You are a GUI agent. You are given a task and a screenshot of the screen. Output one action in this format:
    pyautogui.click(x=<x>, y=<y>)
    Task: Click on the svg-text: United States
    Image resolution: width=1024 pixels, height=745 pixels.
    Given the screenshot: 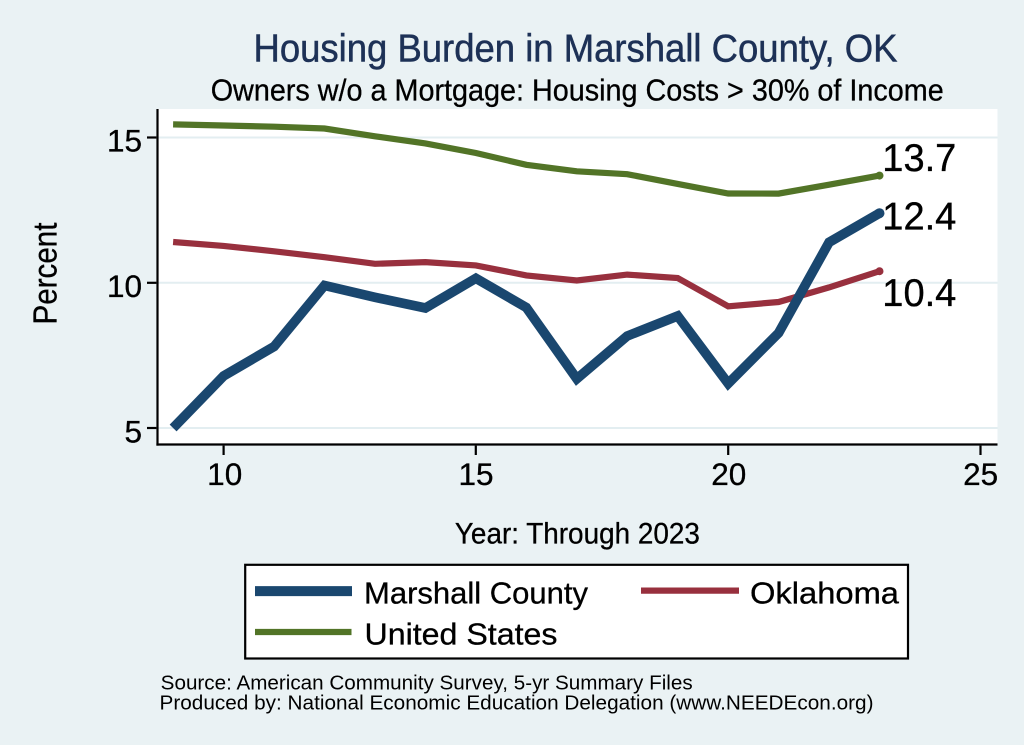 What is the action you would take?
    pyautogui.click(x=461, y=635)
    